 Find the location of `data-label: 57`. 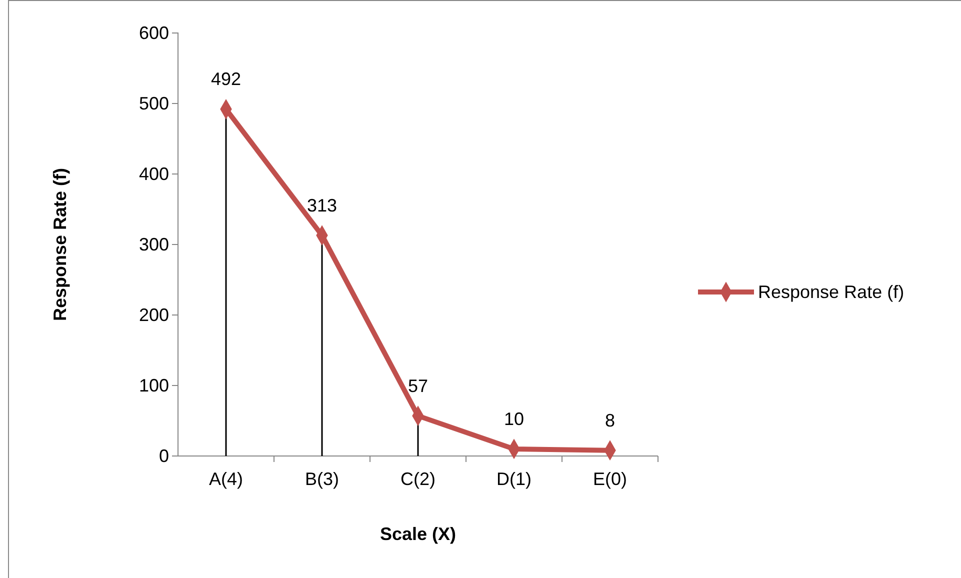

data-label: 57 is located at coordinates (418, 386).